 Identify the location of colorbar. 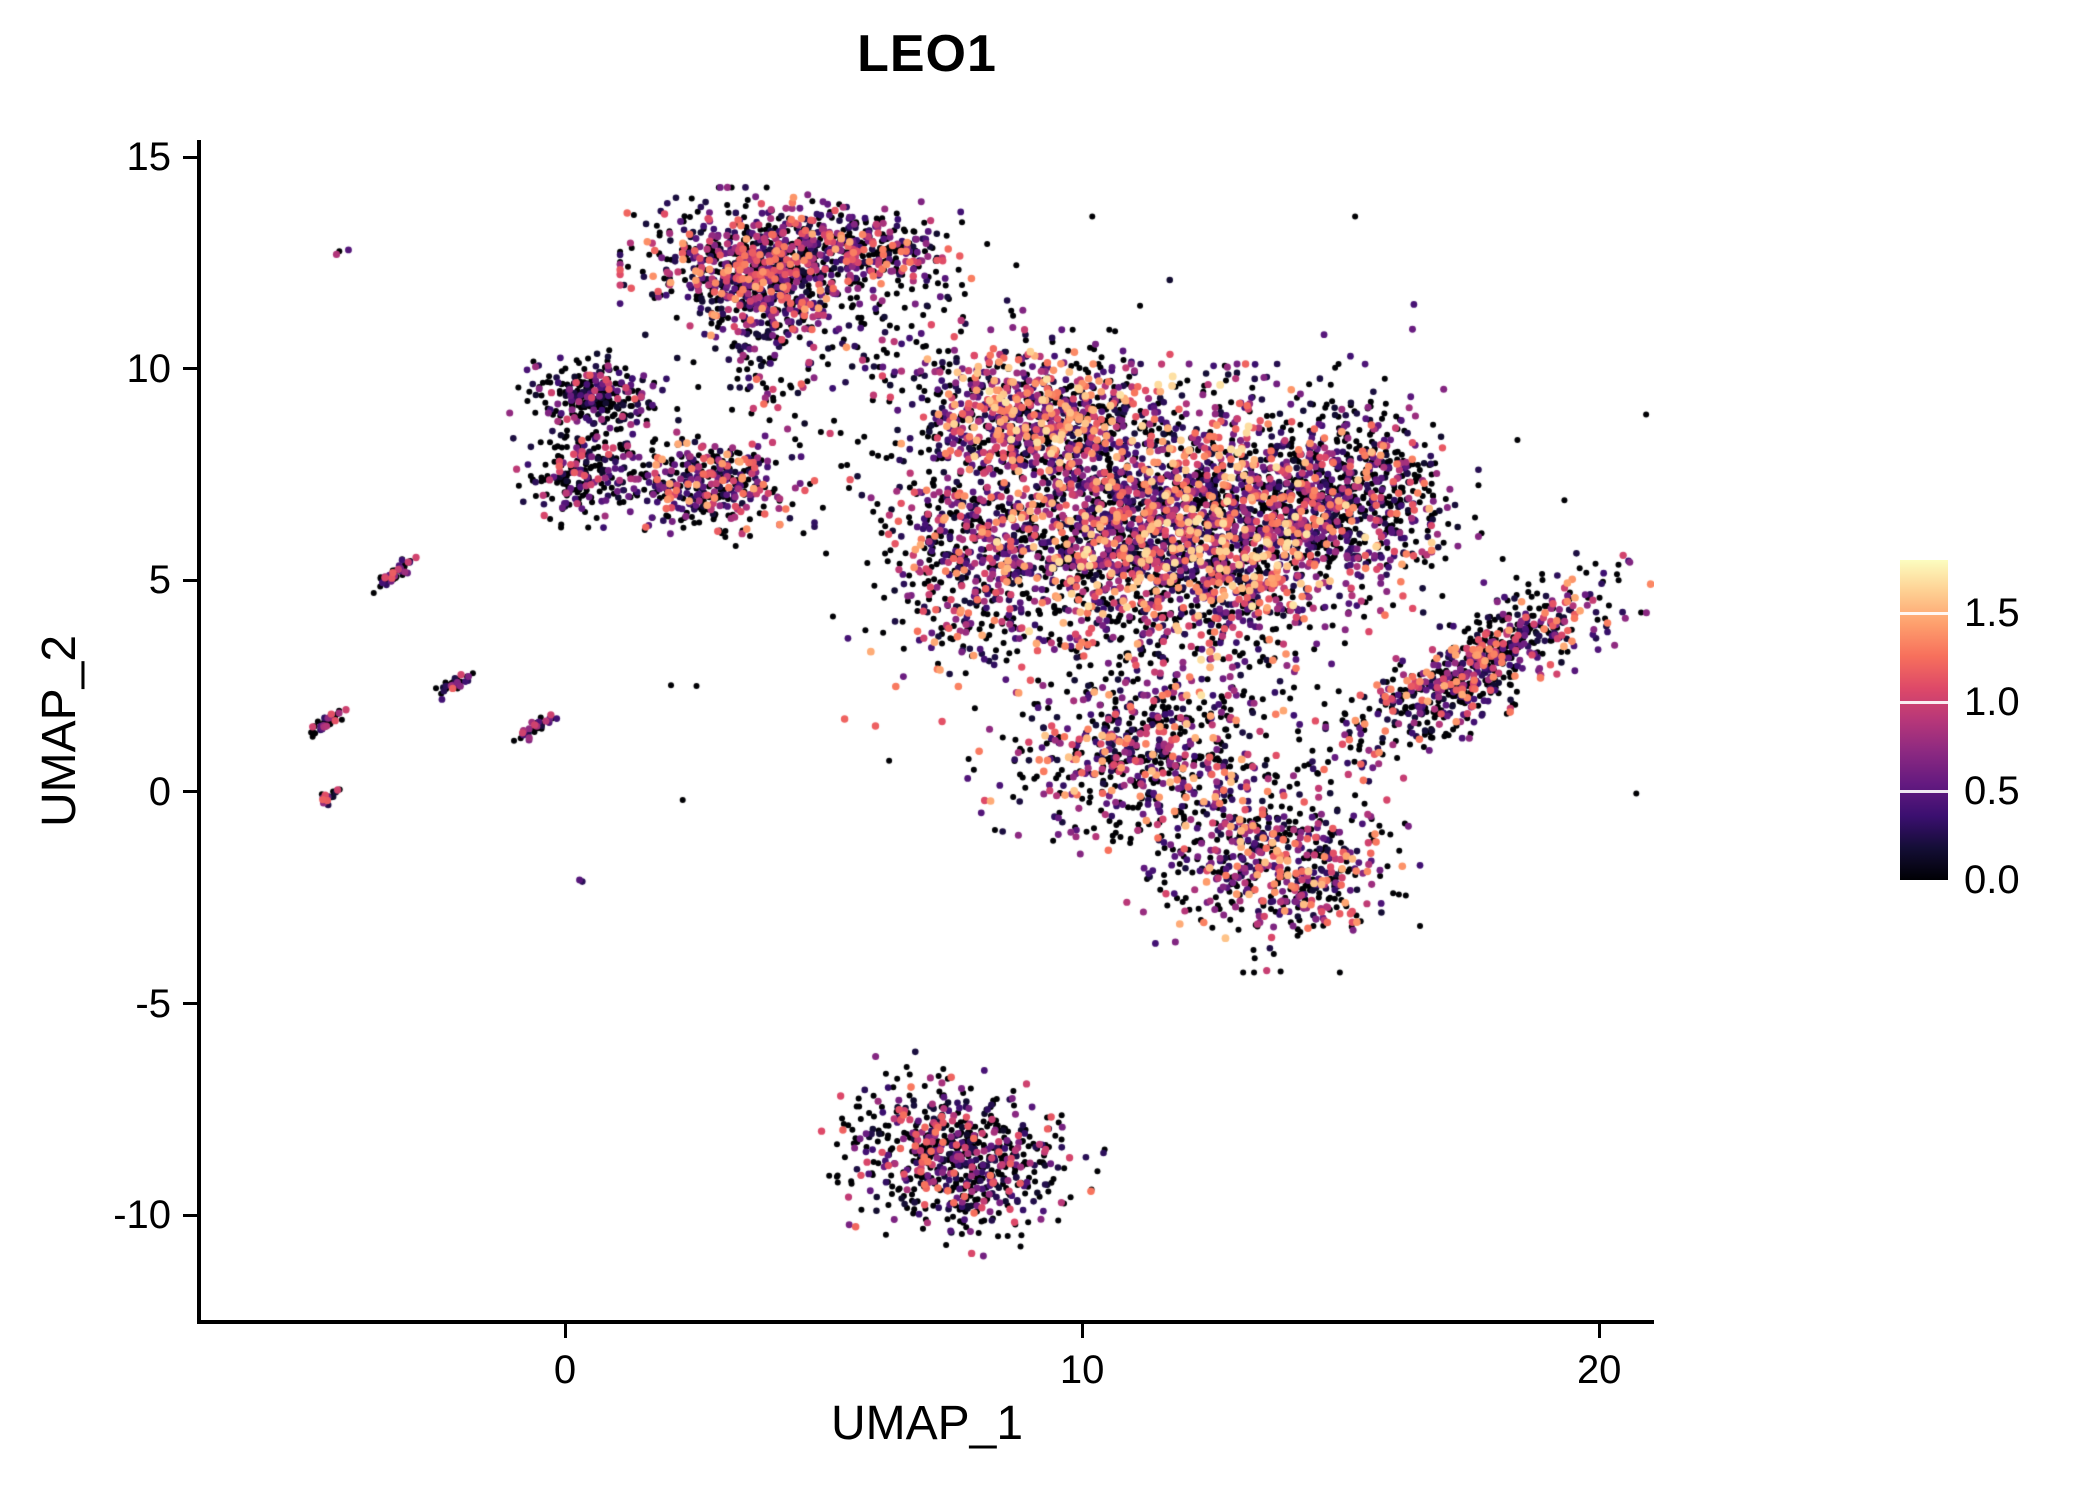
(1924, 720).